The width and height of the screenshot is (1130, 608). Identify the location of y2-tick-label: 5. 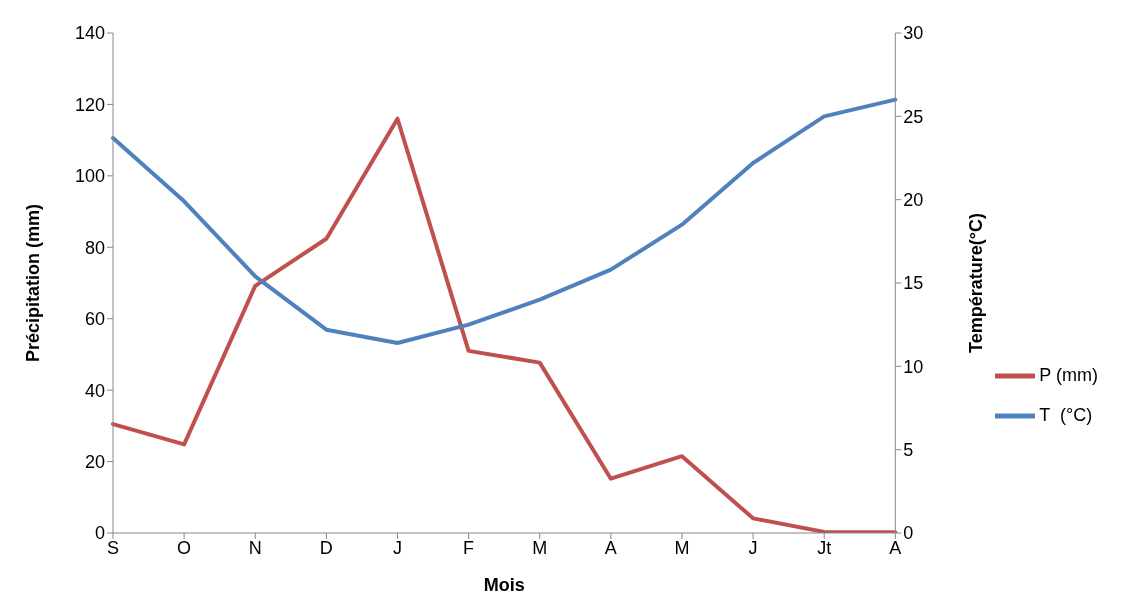
(908, 450).